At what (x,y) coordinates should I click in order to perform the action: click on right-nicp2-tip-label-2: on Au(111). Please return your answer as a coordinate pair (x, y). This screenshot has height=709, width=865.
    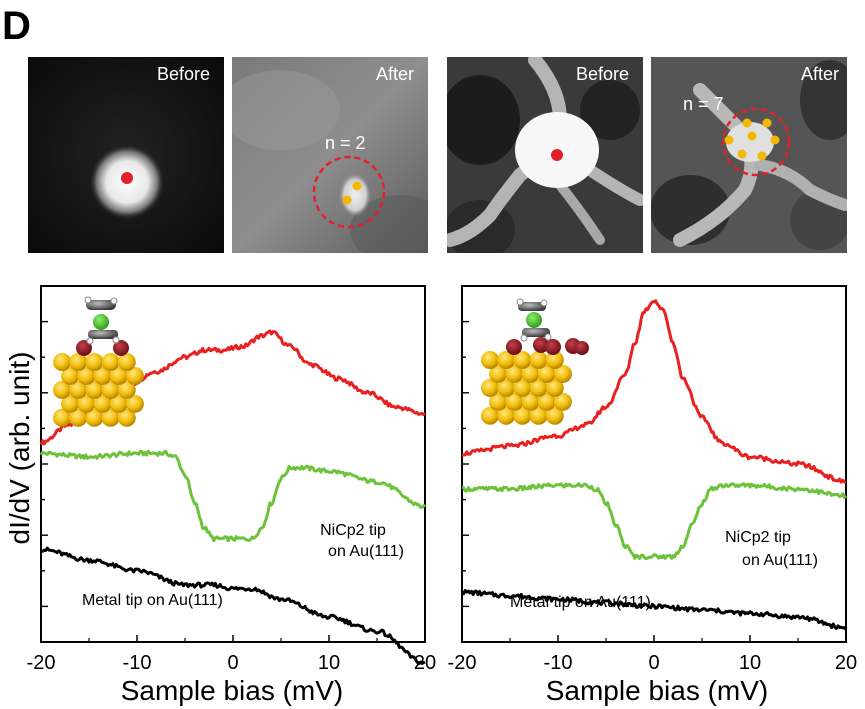
    Looking at the image, I should click on (780, 560).